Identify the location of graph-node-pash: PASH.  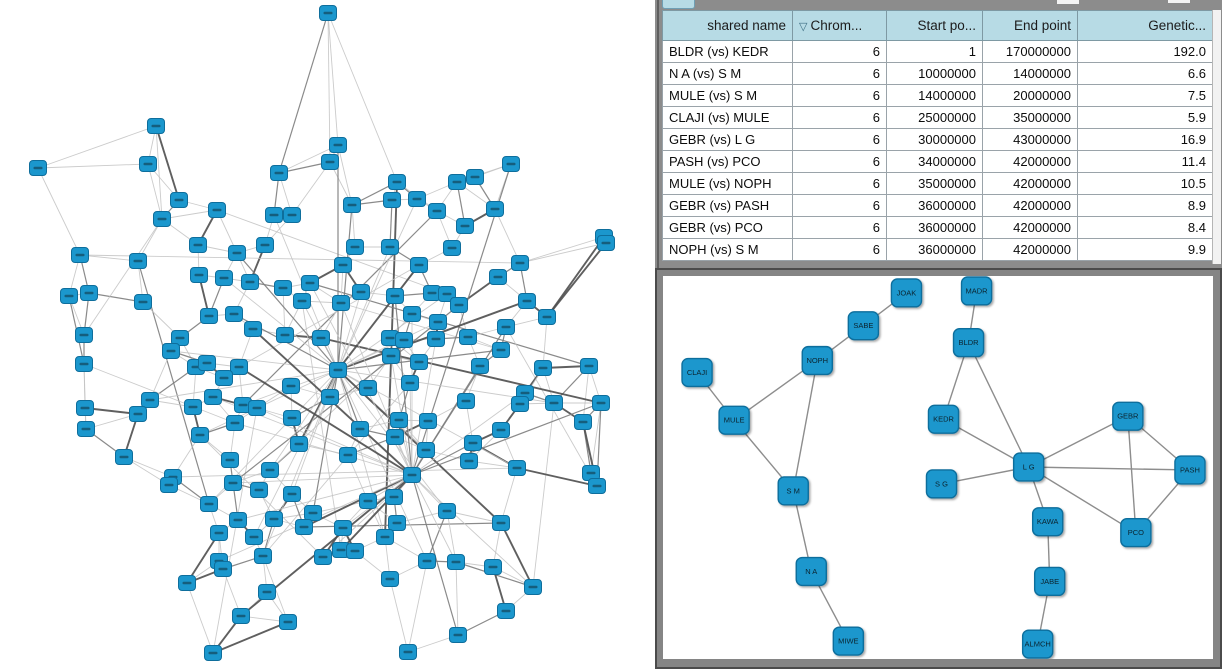
(1190, 470).